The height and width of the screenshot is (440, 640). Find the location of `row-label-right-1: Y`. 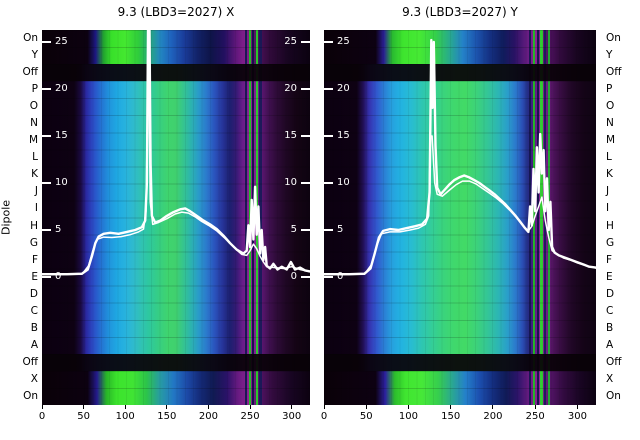

row-label-right-1: Y is located at coordinates (609, 55).